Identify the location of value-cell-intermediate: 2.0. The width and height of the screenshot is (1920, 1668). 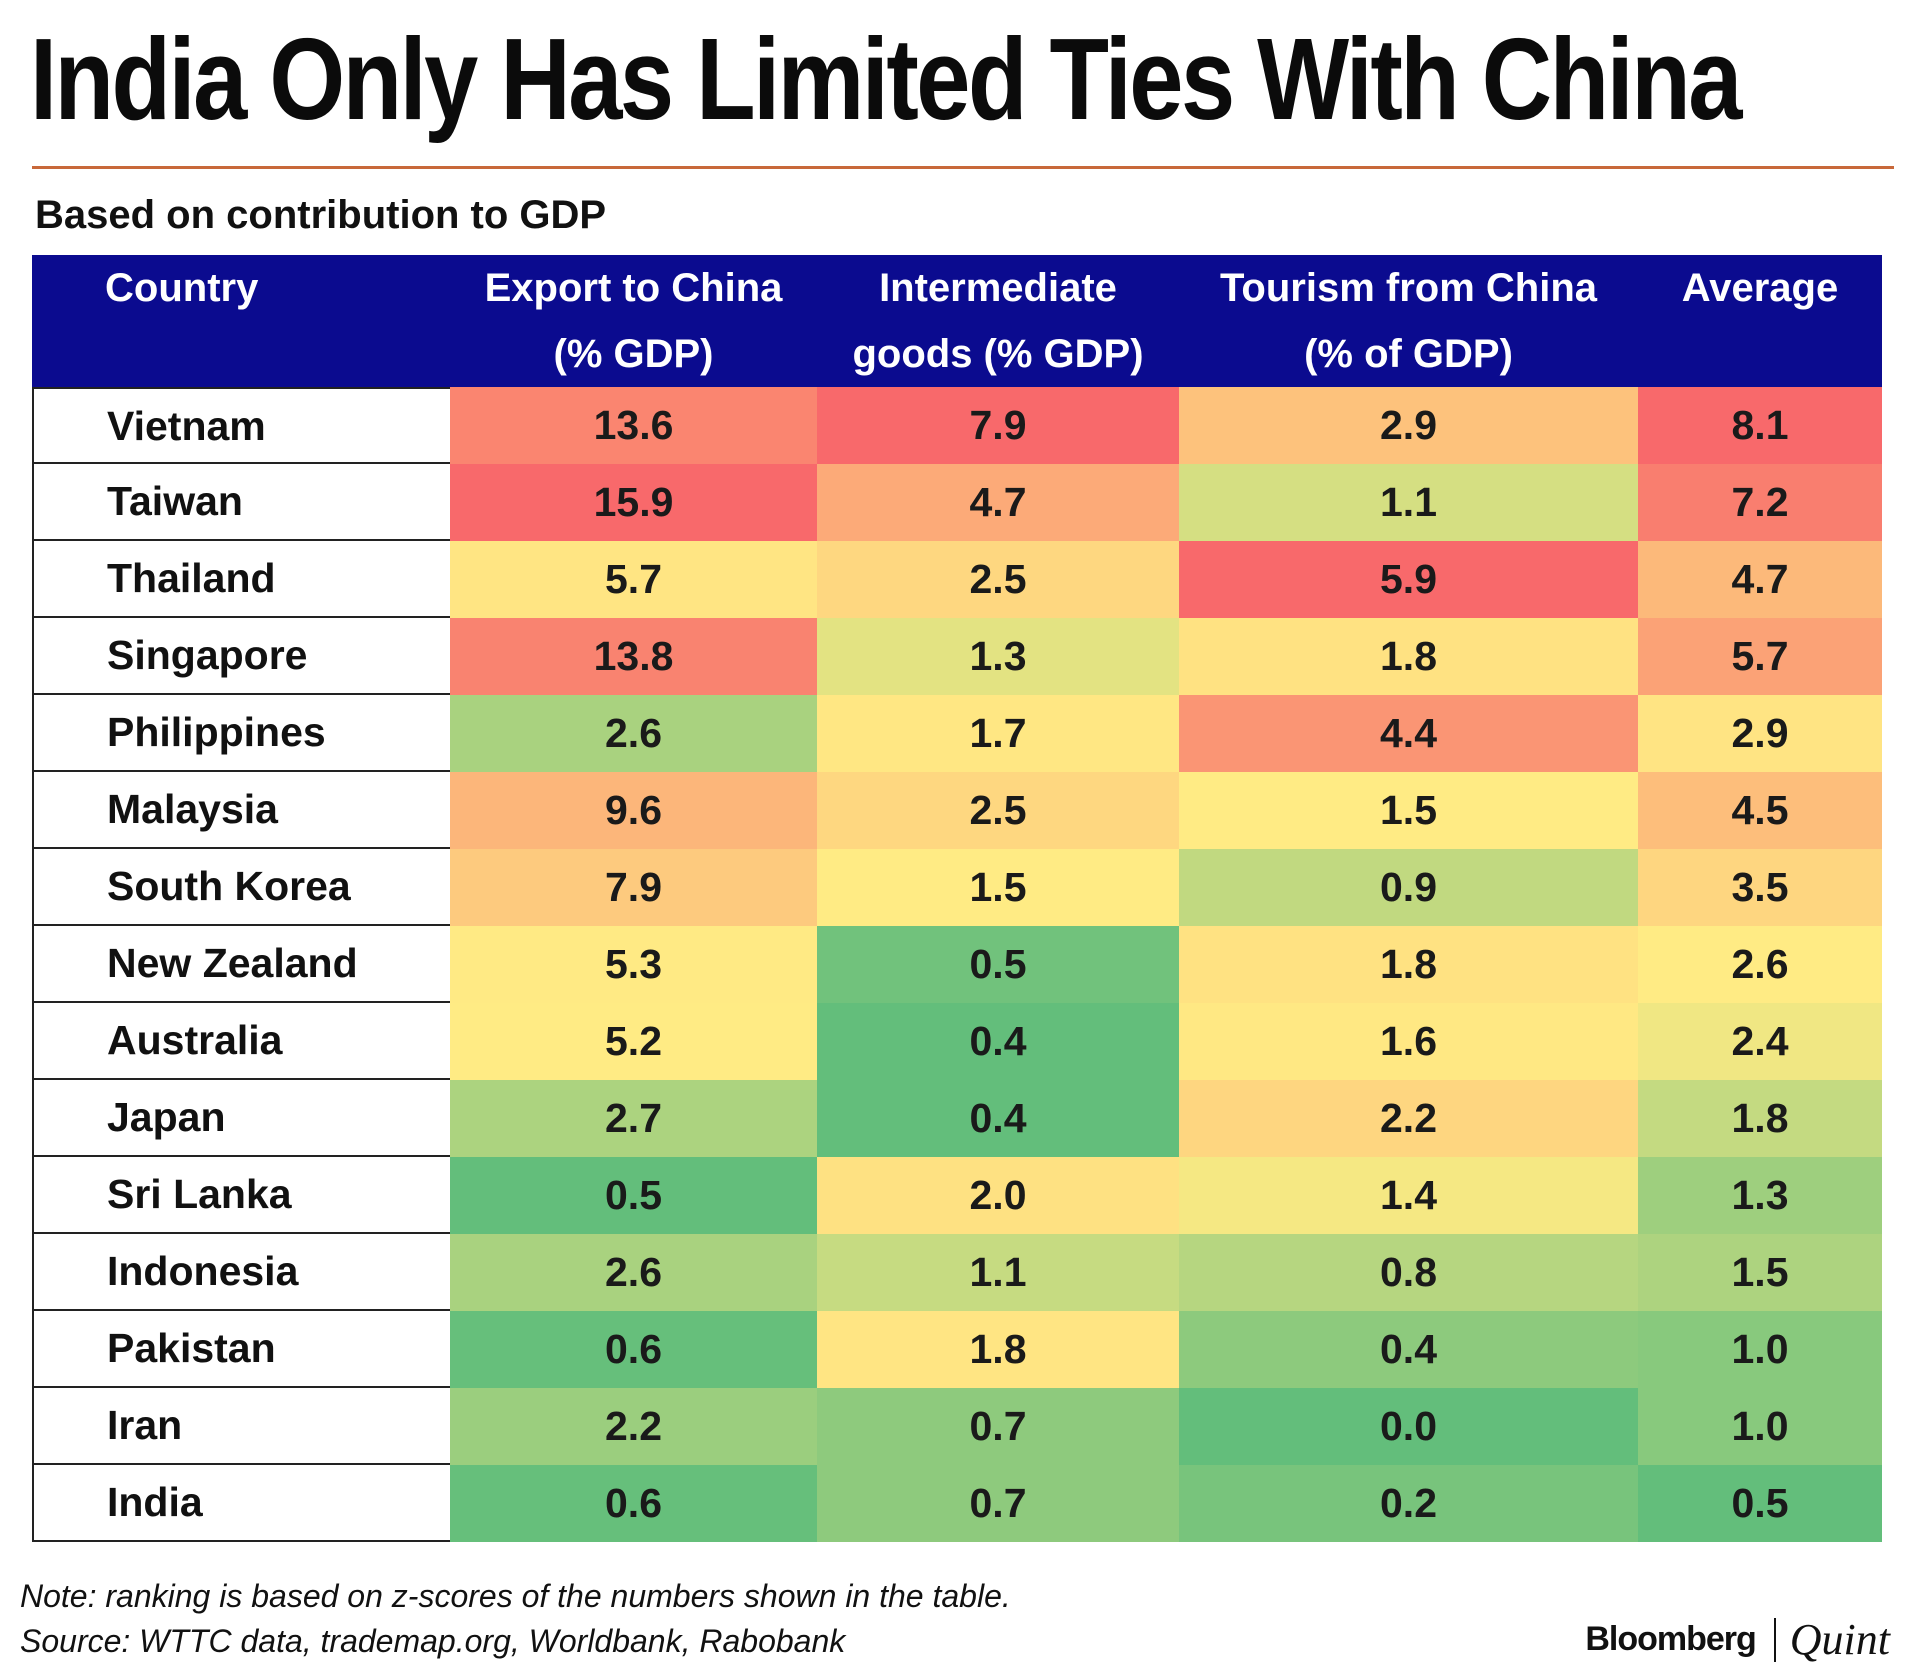
(998, 1195).